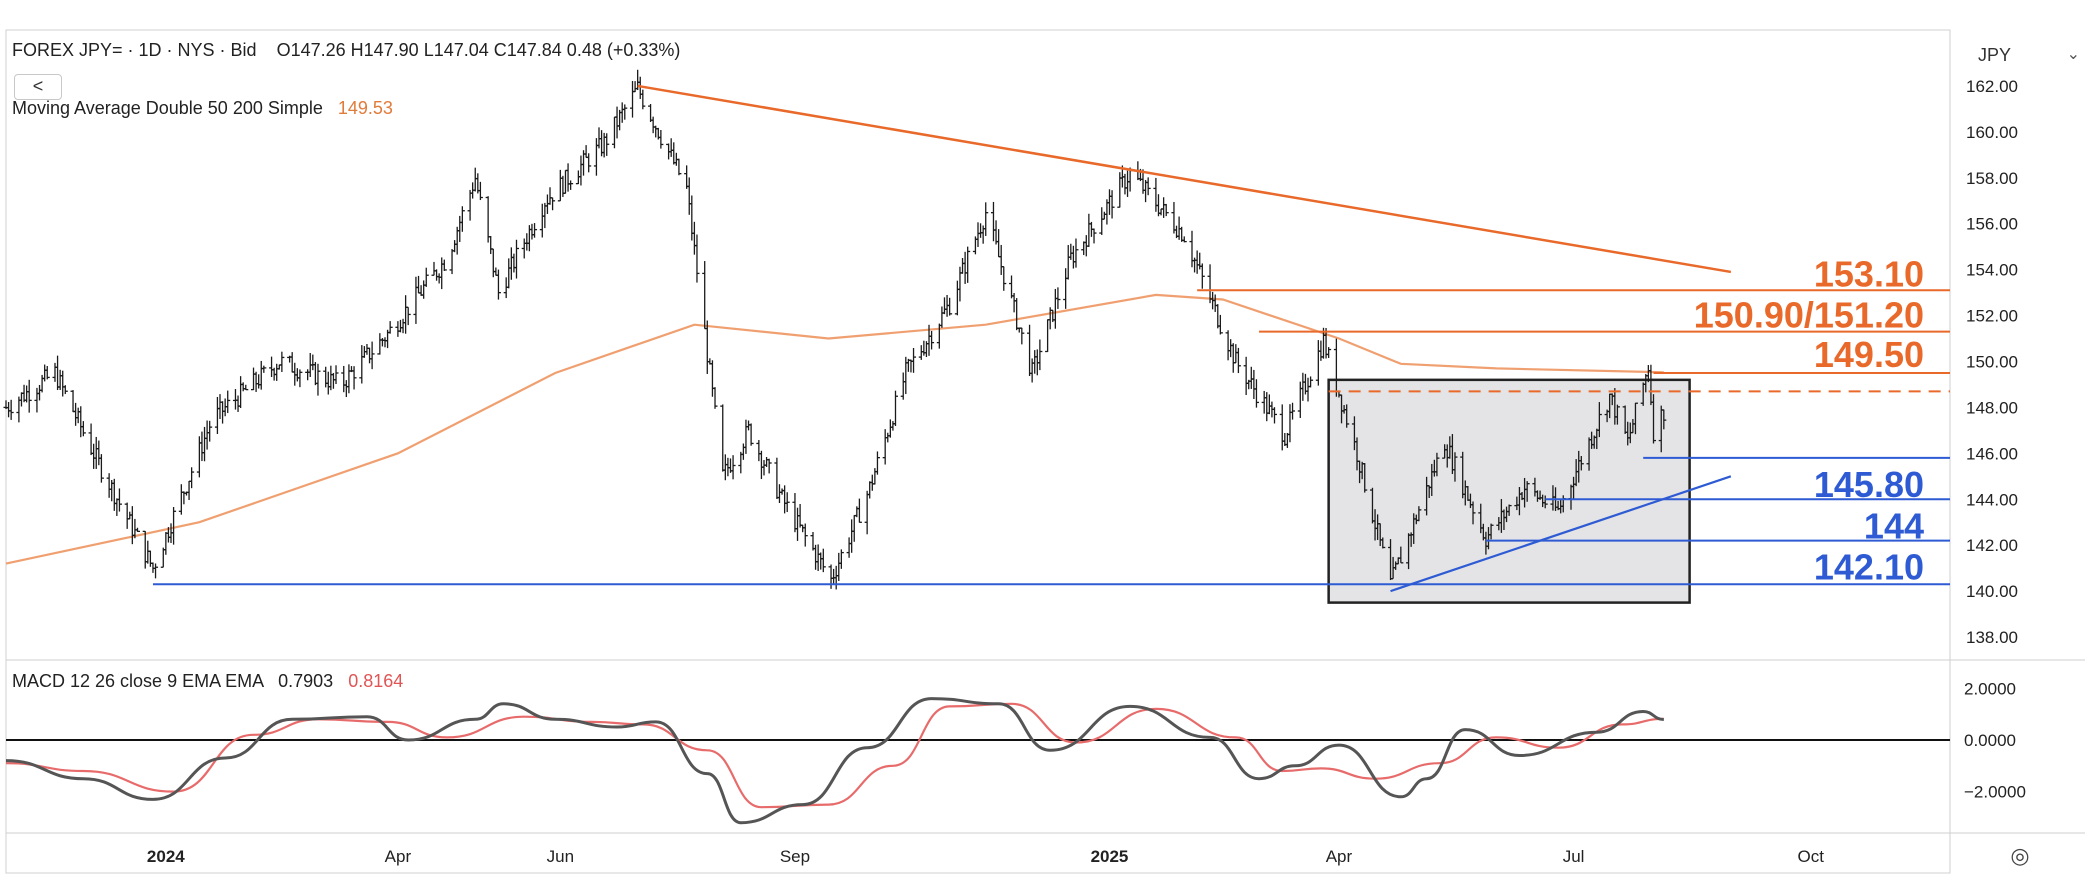  Describe the element at coordinates (1995, 55) in the screenshot. I see `currency-label: JPY` at that location.